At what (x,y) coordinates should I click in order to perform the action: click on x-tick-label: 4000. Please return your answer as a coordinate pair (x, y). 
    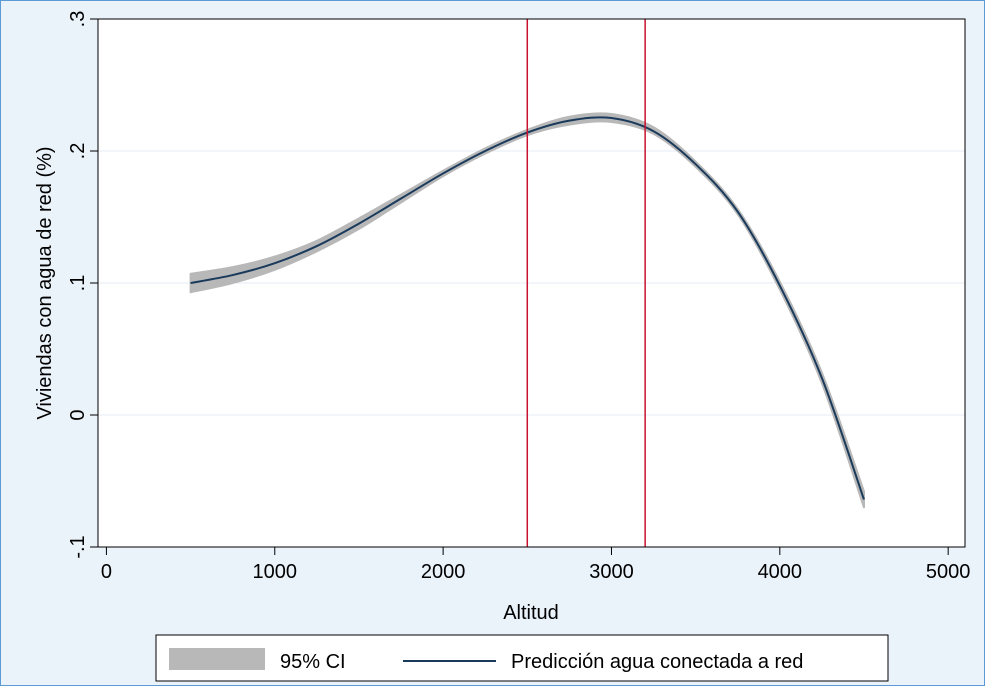
    Looking at the image, I should click on (780, 572).